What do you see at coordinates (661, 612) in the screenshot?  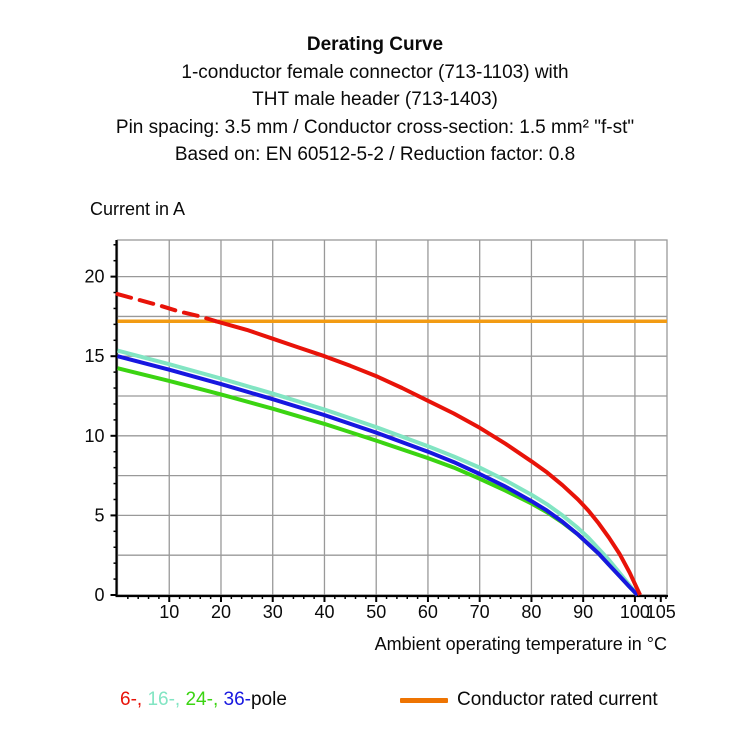 I see `x-tick-label: 105` at bounding box center [661, 612].